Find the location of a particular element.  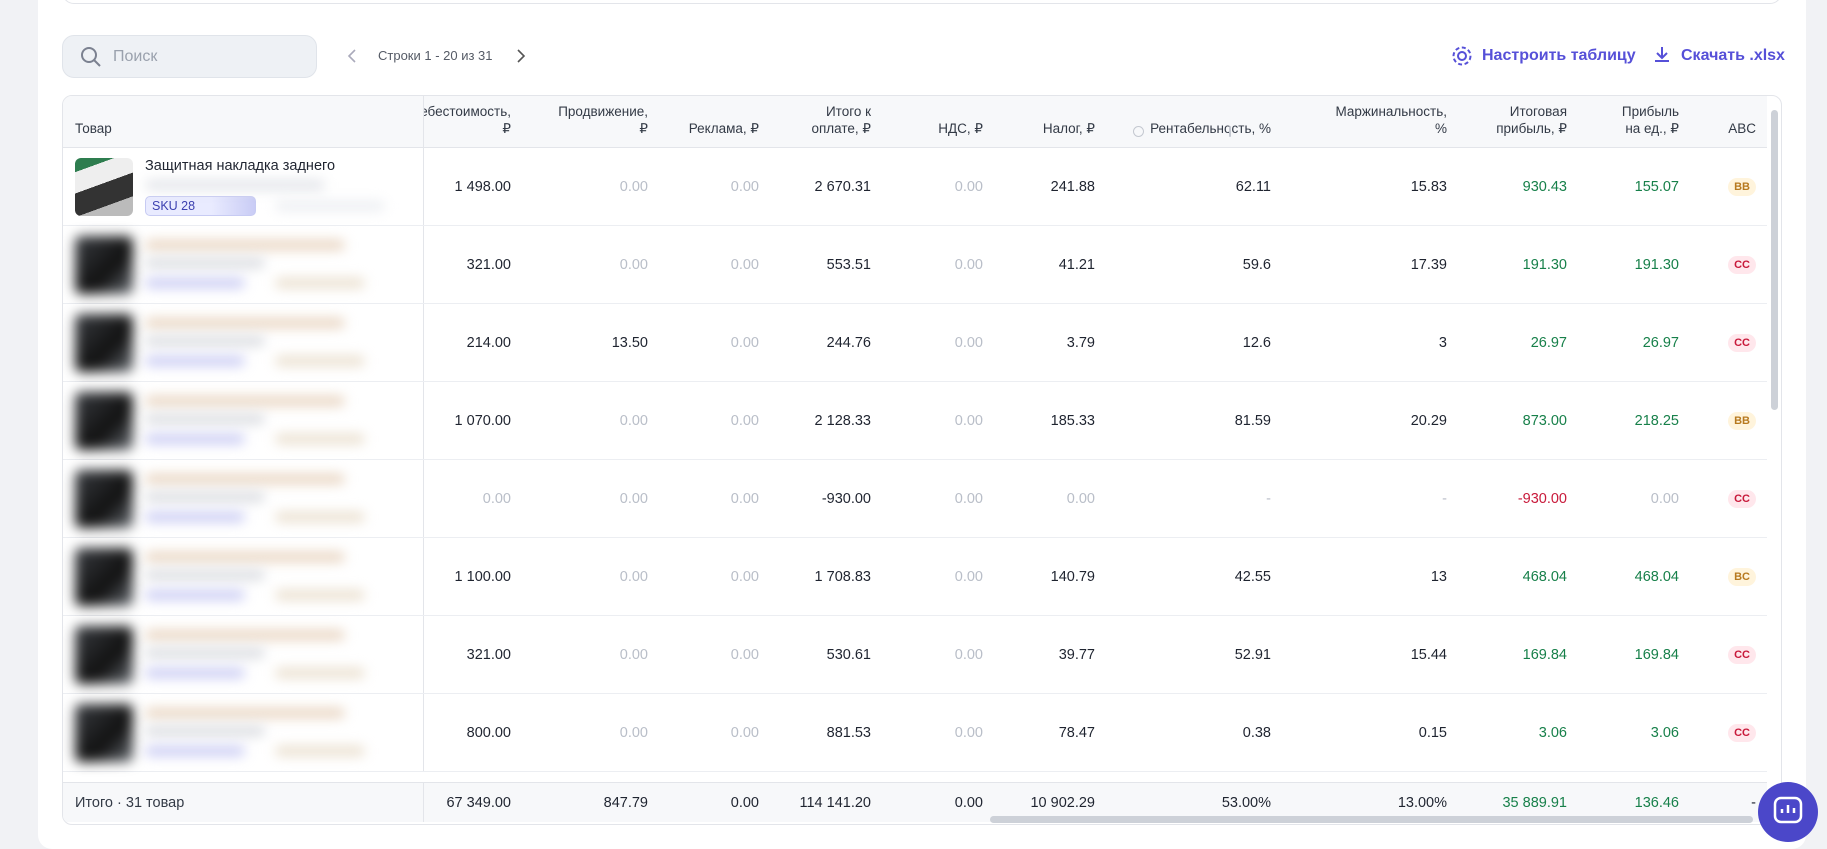

column-header-text: Продвижение, ₽ is located at coordinates (603, 120).